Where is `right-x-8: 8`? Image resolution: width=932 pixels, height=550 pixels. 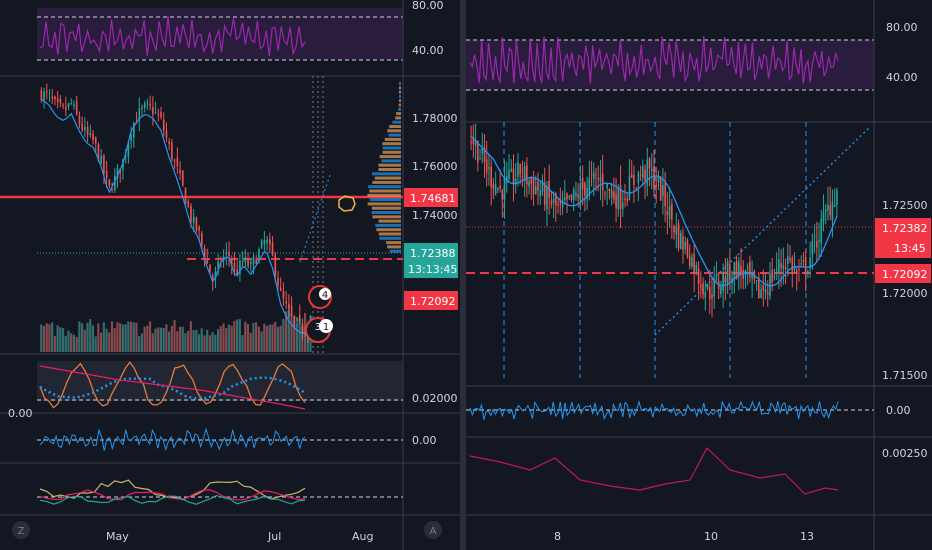
right-x-8: 8 is located at coordinates (557, 536).